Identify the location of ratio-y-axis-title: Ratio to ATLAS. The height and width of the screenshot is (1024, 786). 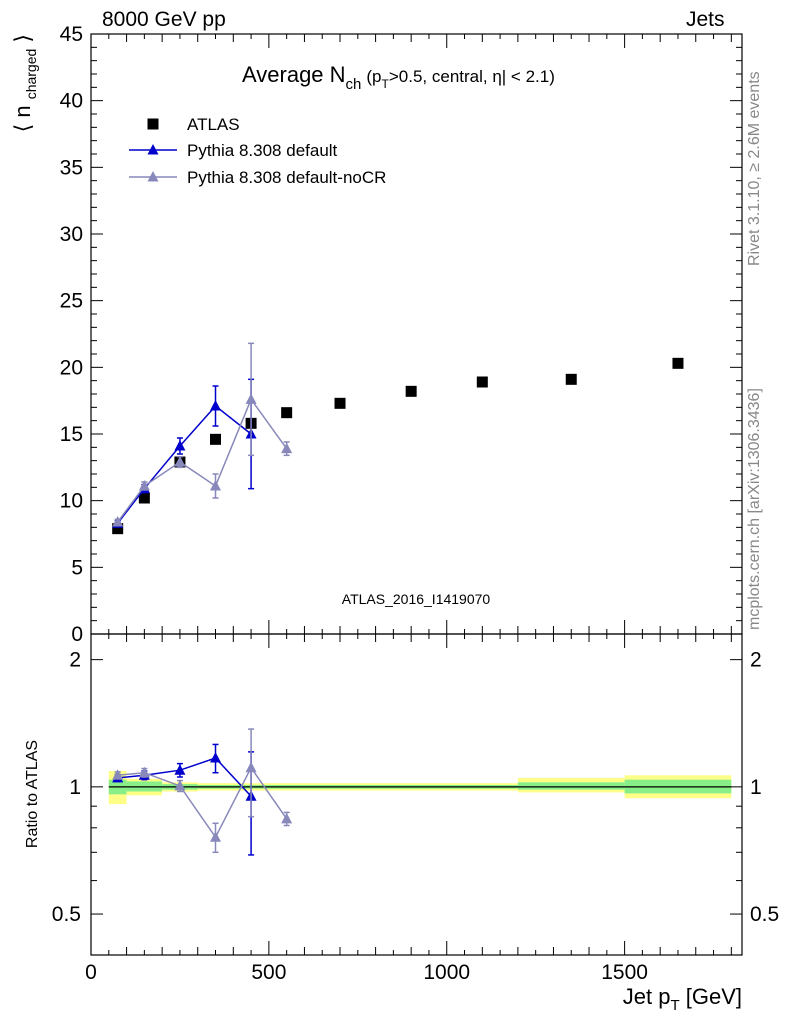
(32, 794).